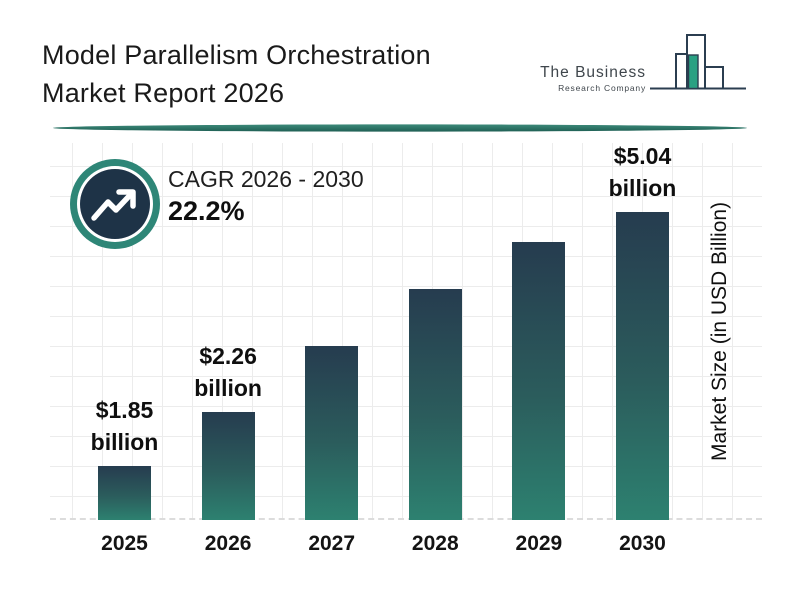 Image resolution: width=800 pixels, height=600 pixels. Describe the element at coordinates (206, 211) in the screenshot. I see `cagr-value: 22.2%` at that location.